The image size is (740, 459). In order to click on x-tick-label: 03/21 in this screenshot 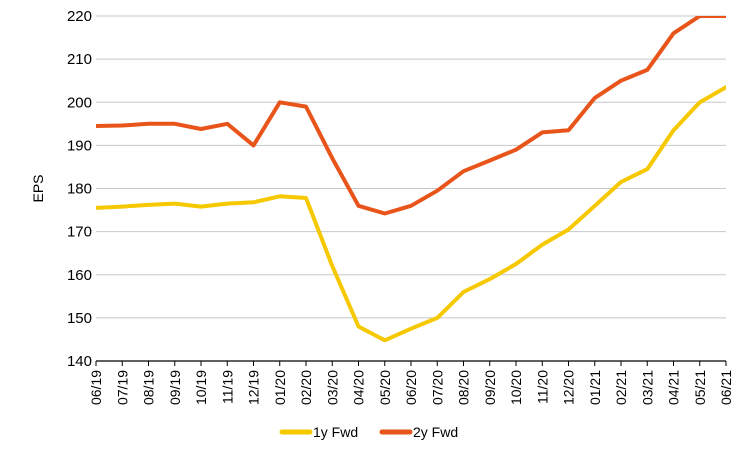, I will do `click(647, 387)`.